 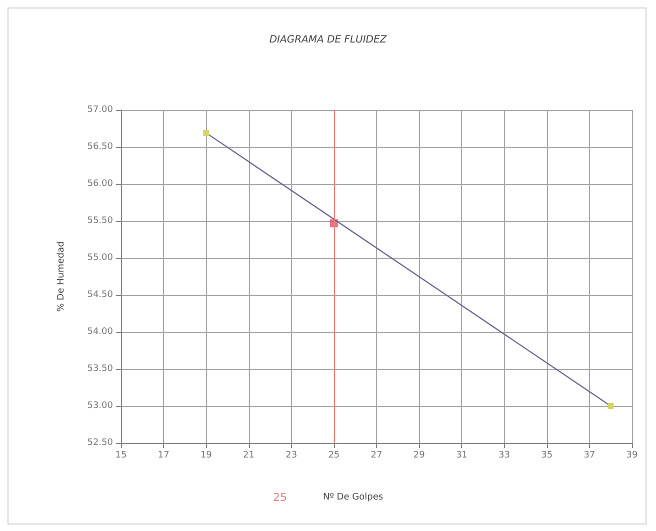 I want to click on x-tick-label: 23, so click(x=292, y=455).